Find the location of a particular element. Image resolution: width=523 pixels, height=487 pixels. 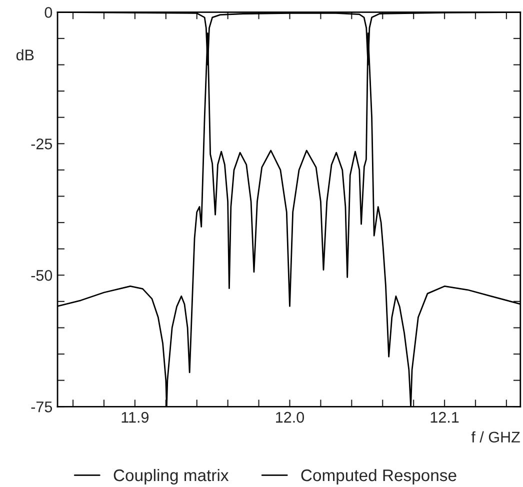

y-tick-label: -50 is located at coordinates (41, 275).